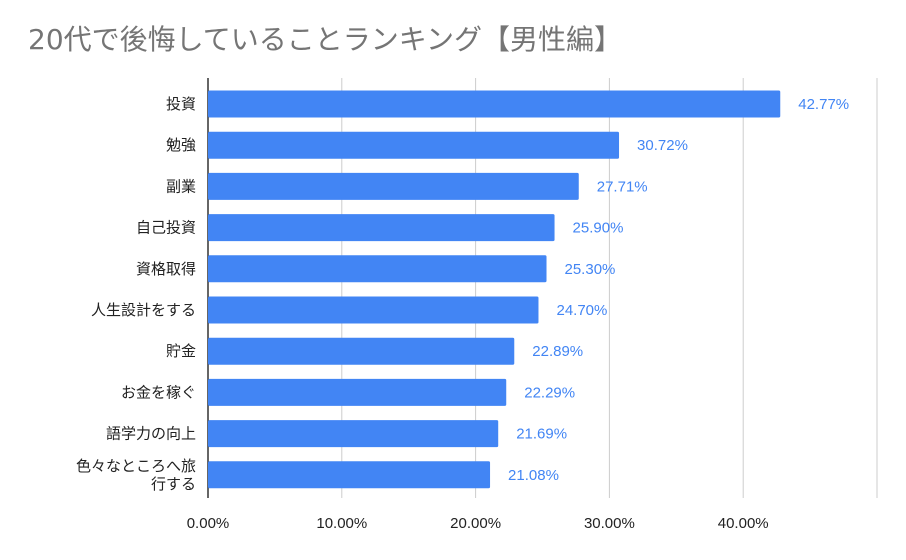  What do you see at coordinates (533, 475) in the screenshot?
I see `data-label: 21.08%` at bounding box center [533, 475].